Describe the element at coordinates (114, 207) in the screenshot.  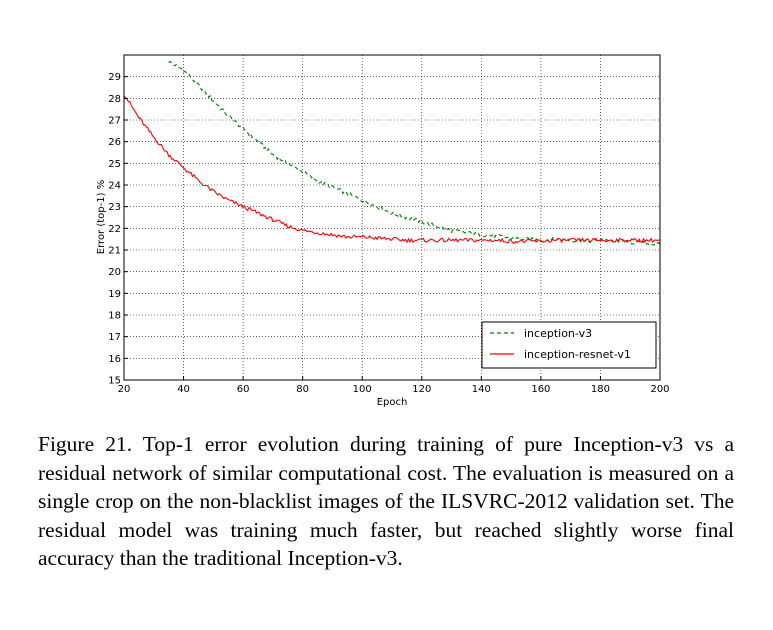
I see `y-tick-label: 23` at that location.